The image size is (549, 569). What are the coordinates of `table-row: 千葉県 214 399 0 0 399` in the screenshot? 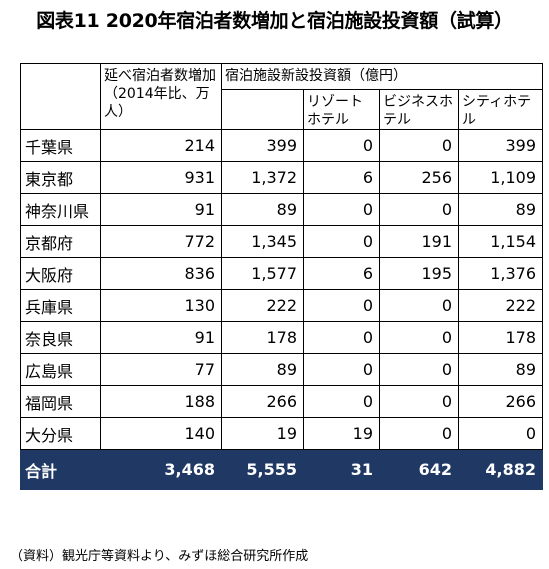 It's located at (281, 145).